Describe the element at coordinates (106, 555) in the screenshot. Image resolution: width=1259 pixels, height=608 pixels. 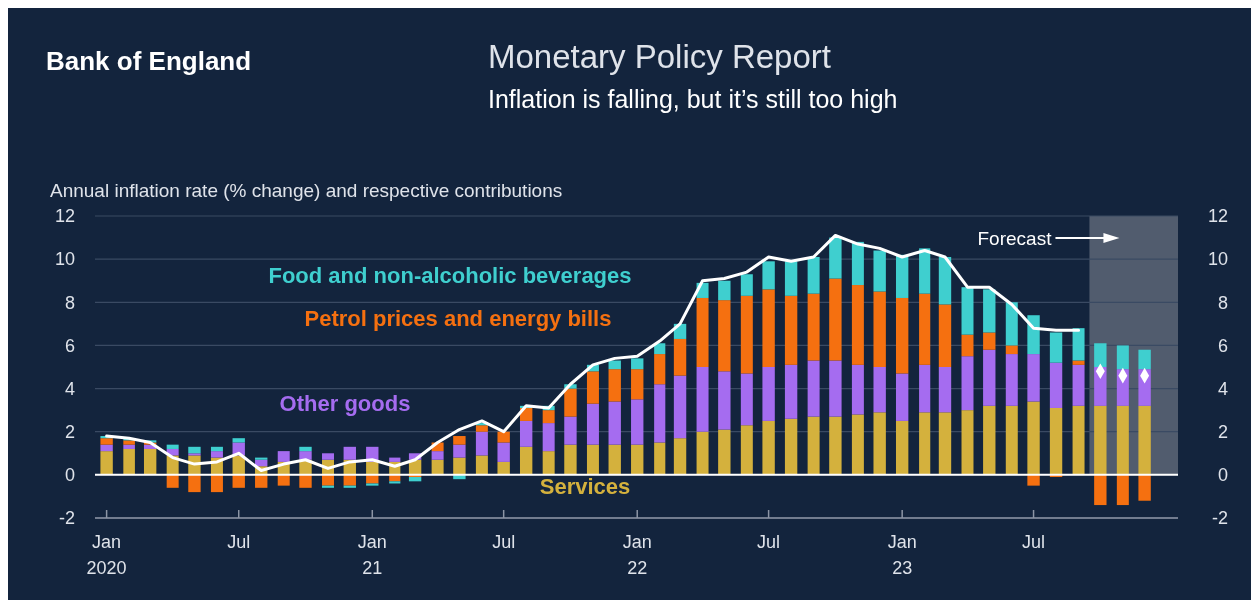
I see `x-tick-label: Jan 2020` at that location.